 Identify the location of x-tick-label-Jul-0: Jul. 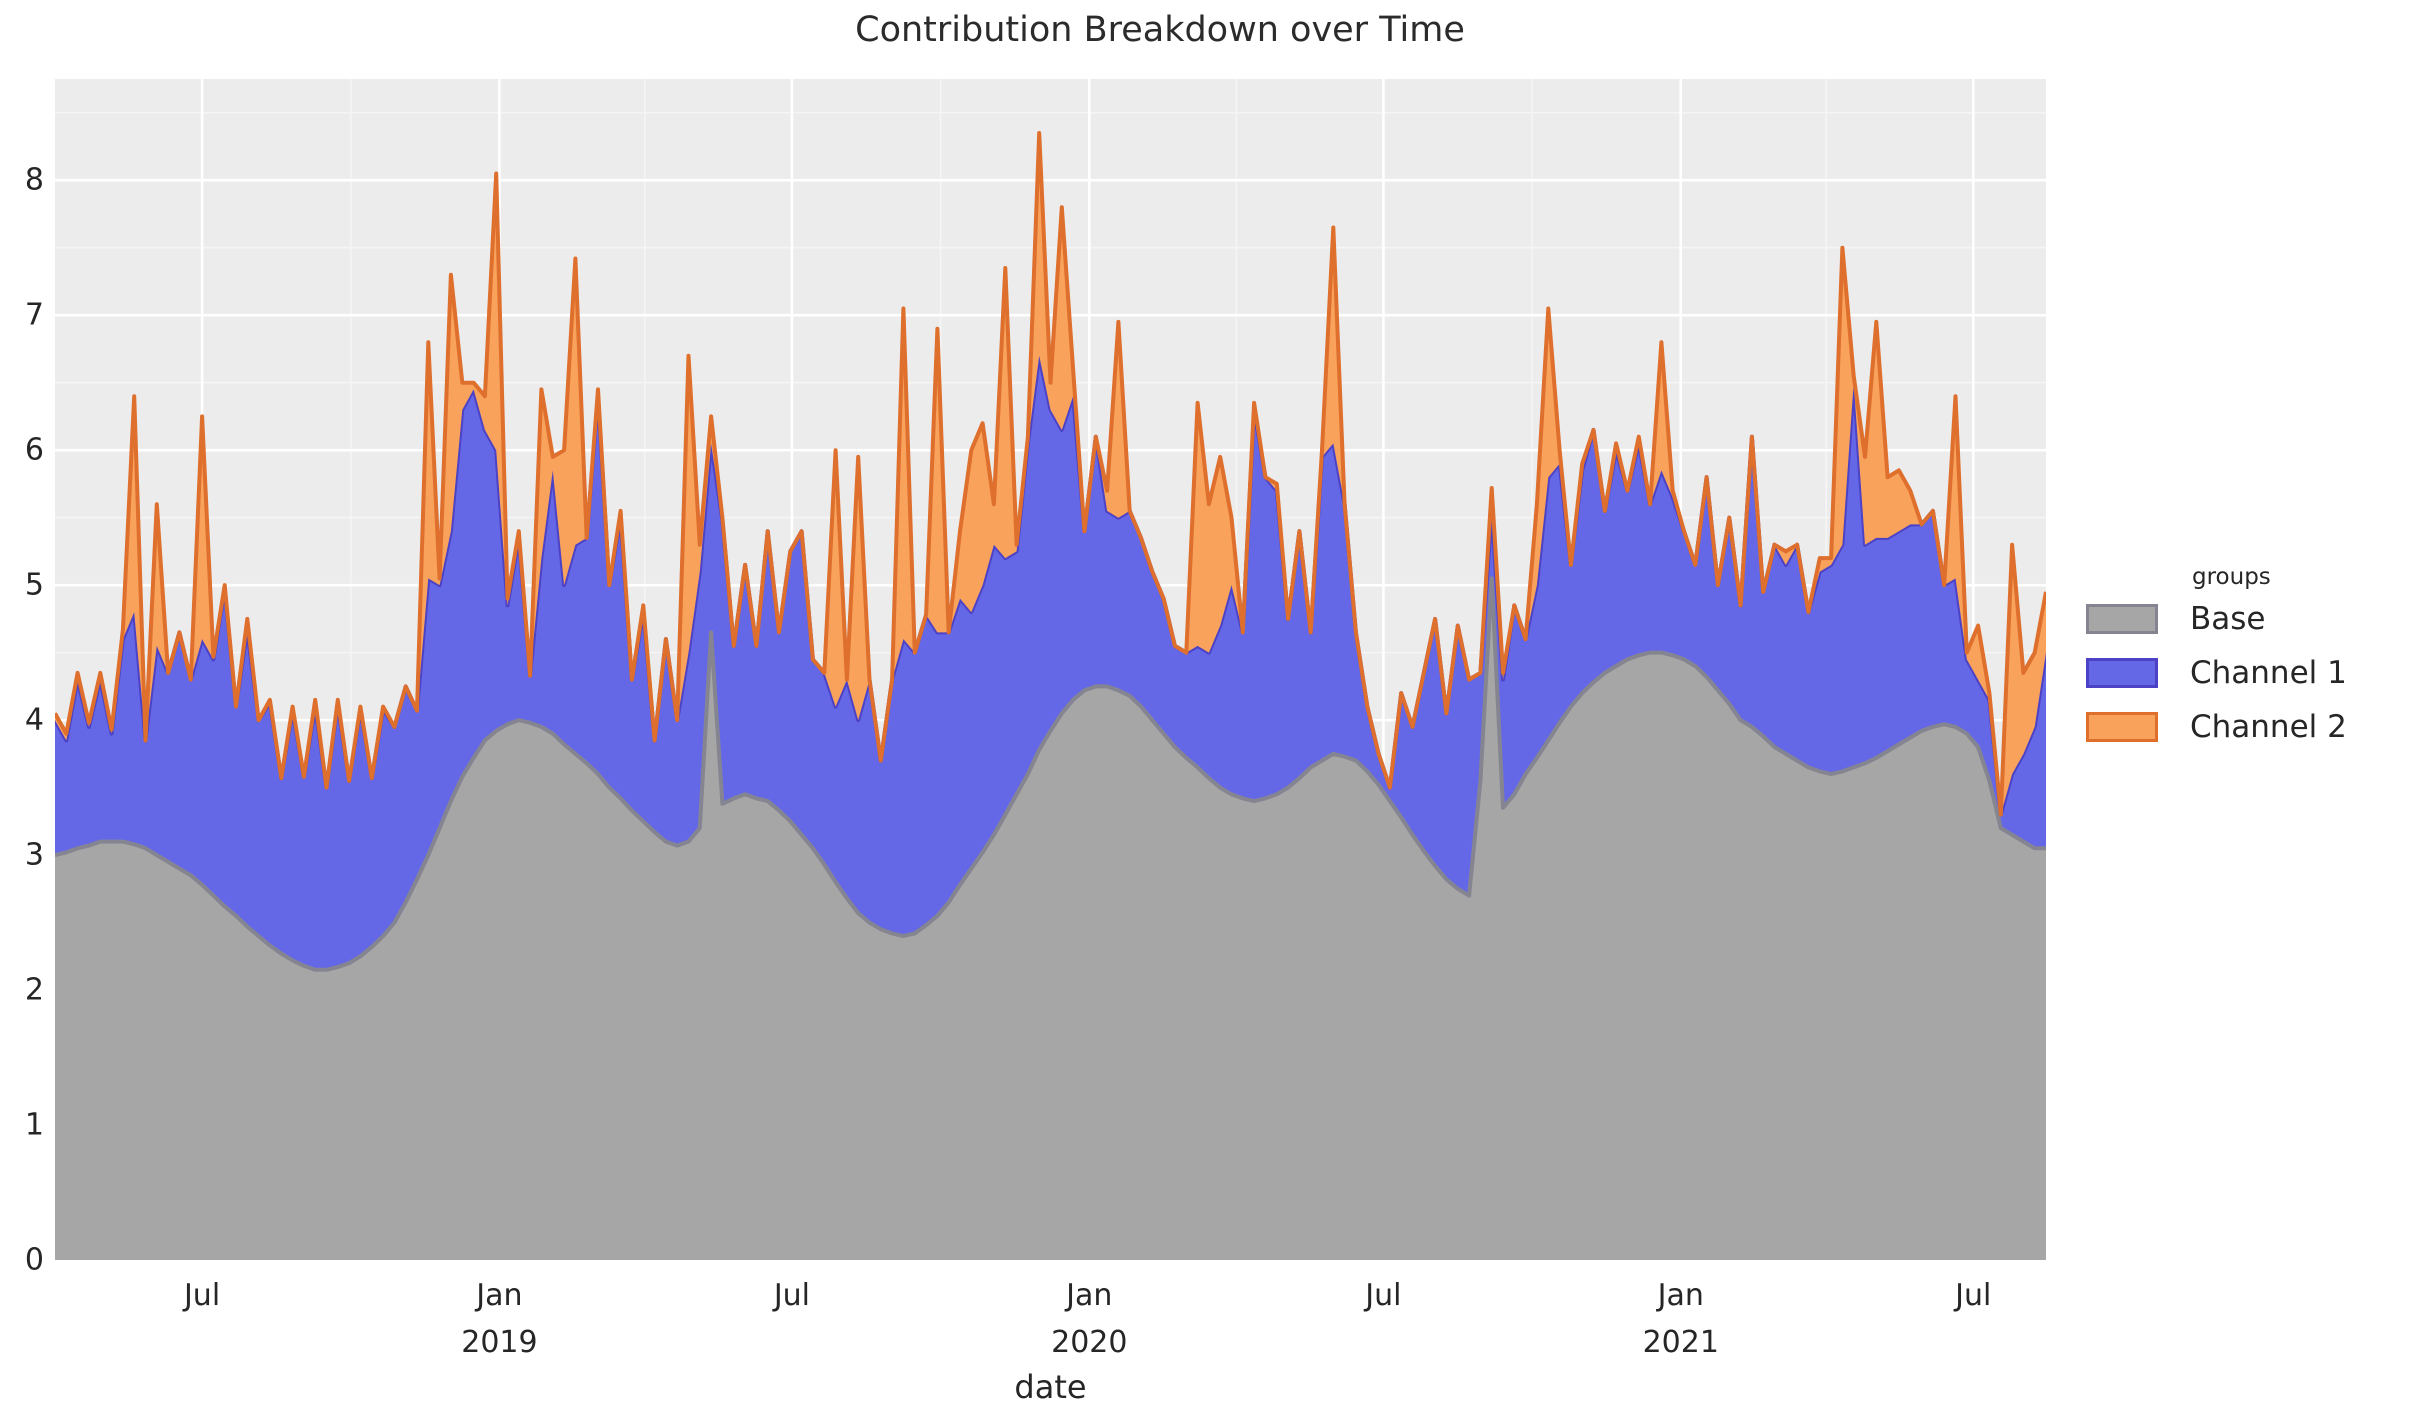
(202, 1295).